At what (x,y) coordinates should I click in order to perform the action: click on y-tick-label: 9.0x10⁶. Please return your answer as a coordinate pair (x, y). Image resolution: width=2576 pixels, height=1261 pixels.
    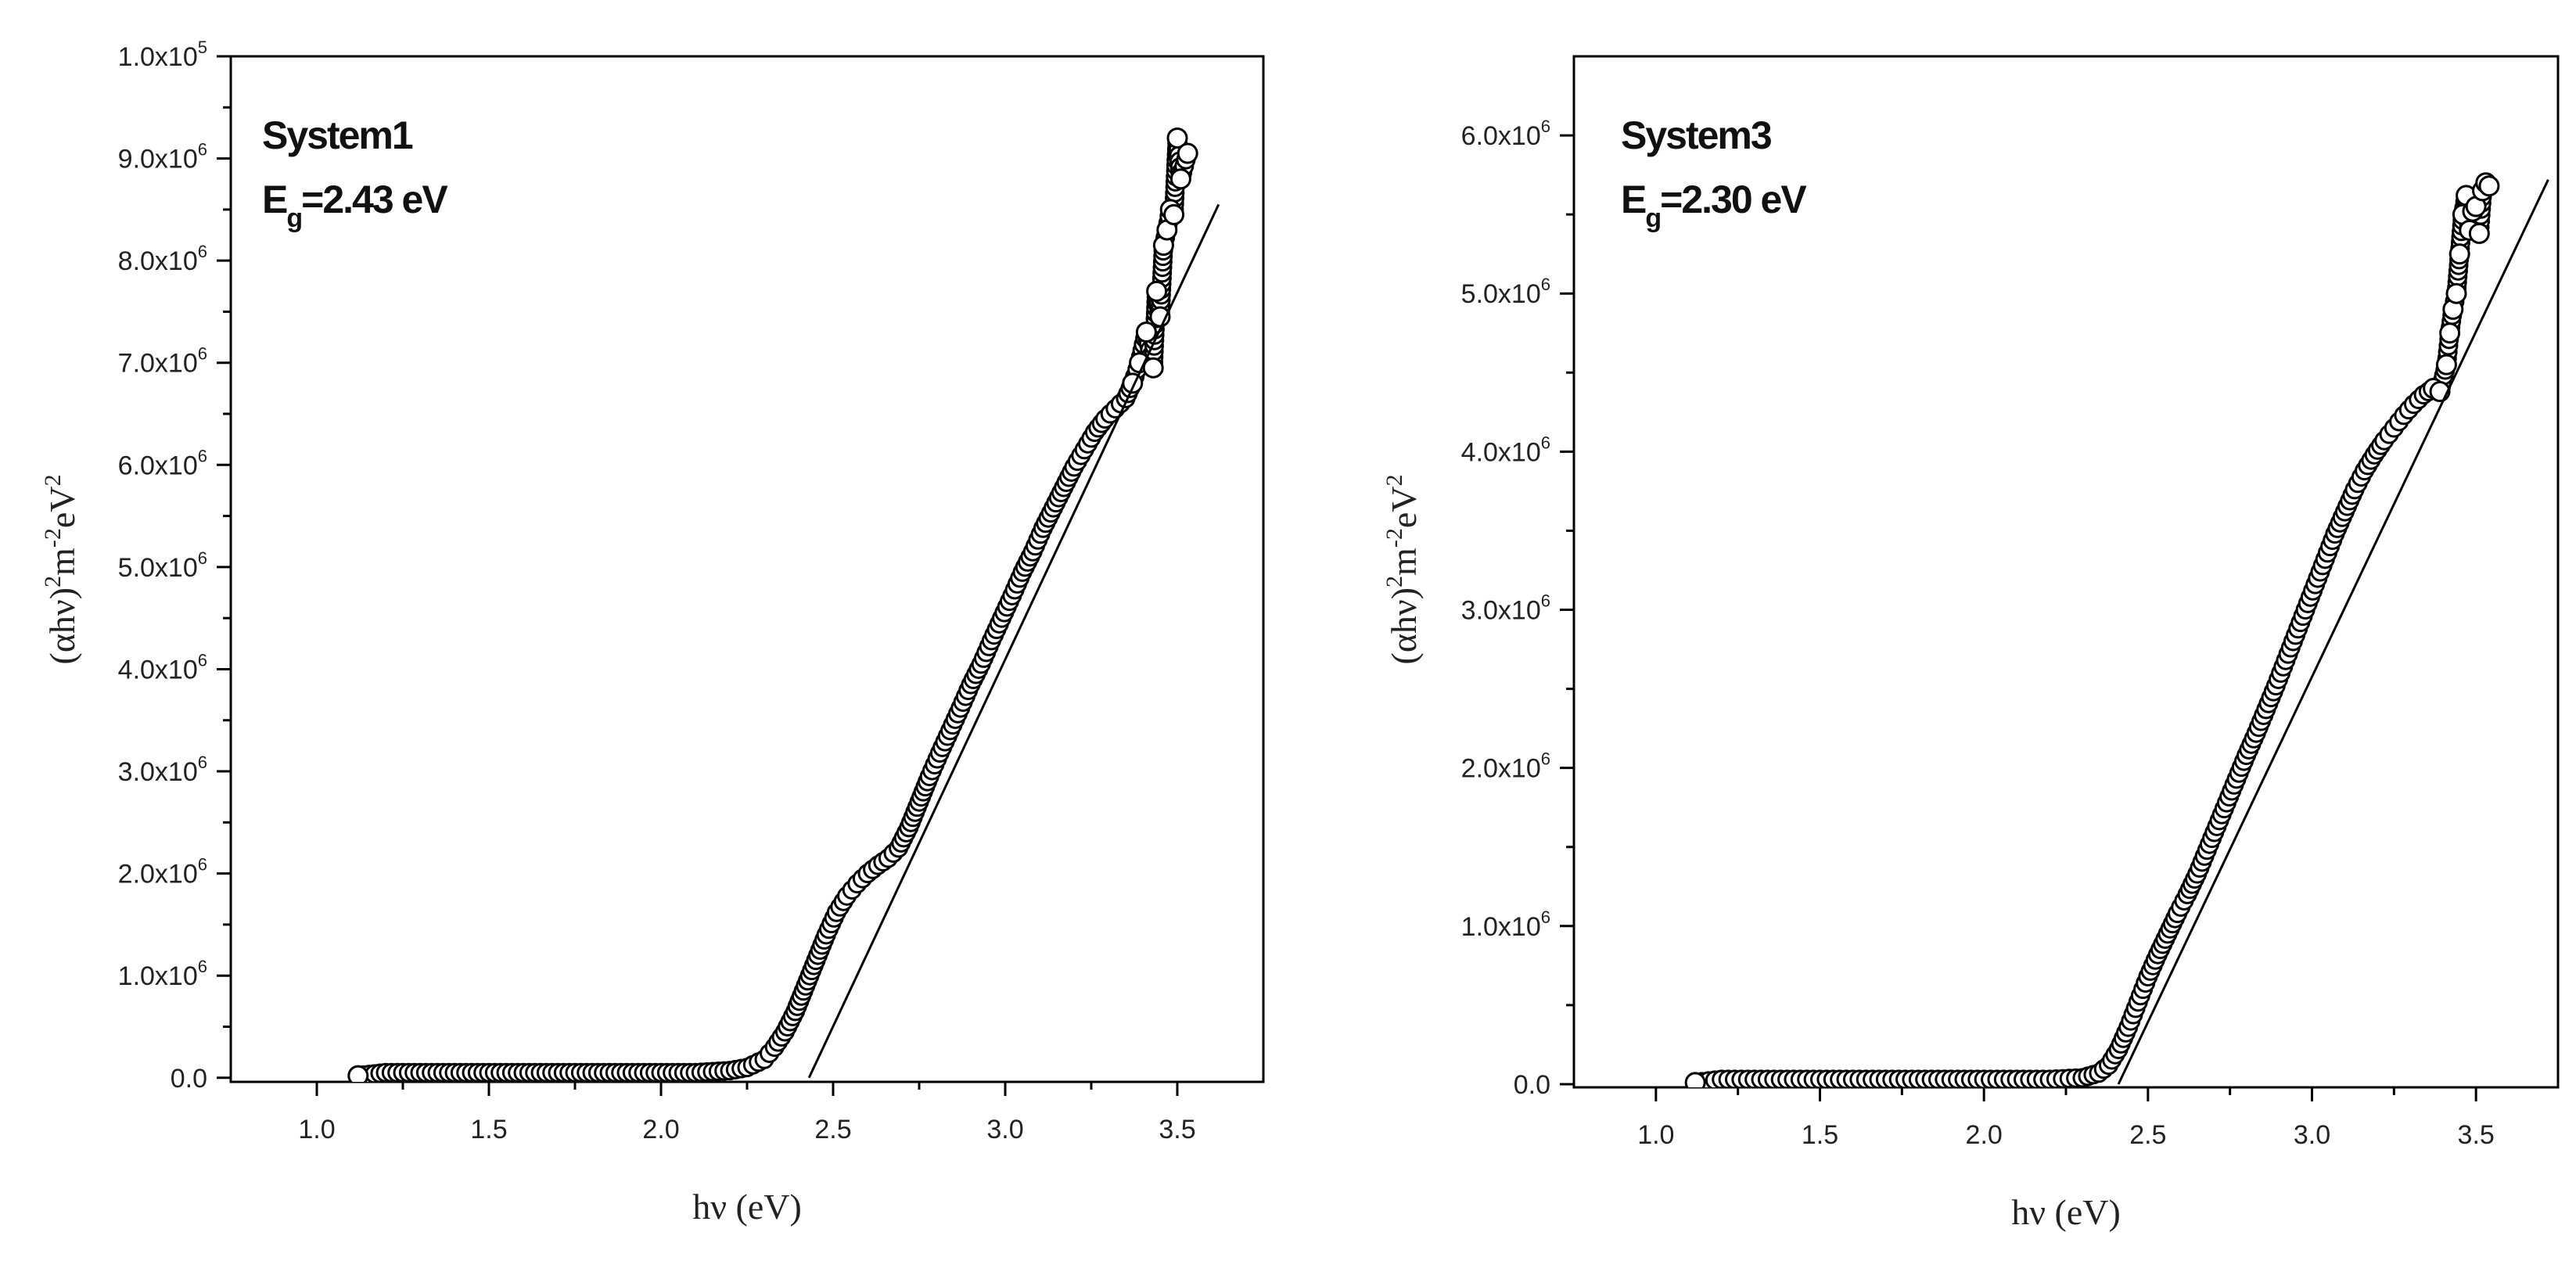
    Looking at the image, I should click on (163, 157).